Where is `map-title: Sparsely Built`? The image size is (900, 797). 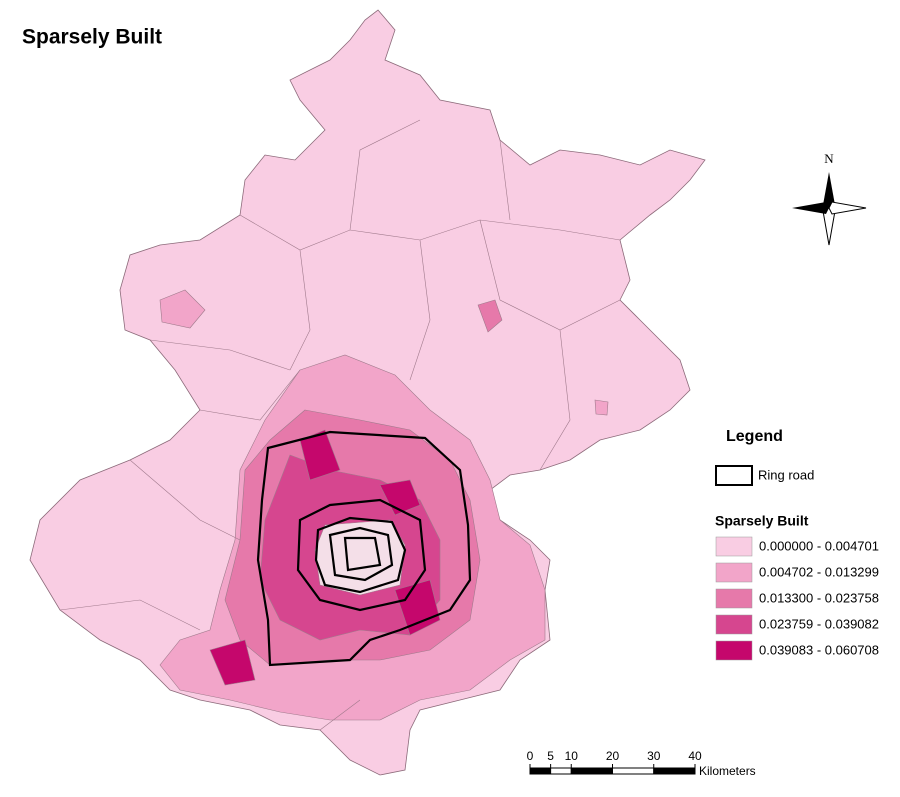 map-title: Sparsely Built is located at coordinates (92, 37).